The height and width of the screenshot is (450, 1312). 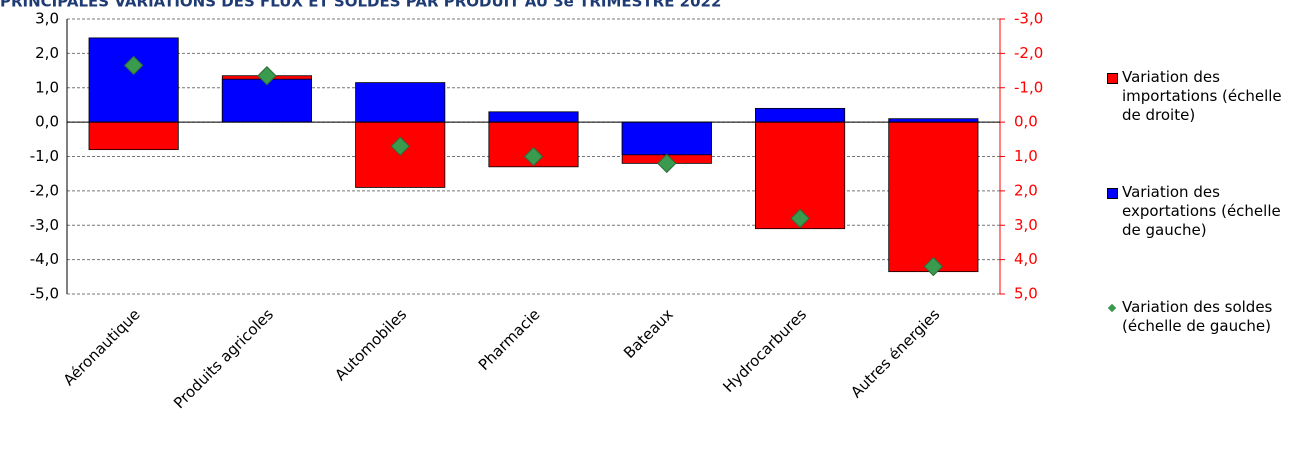 I want to click on x-tick-label: Autres énergies, so click(x=895, y=353).